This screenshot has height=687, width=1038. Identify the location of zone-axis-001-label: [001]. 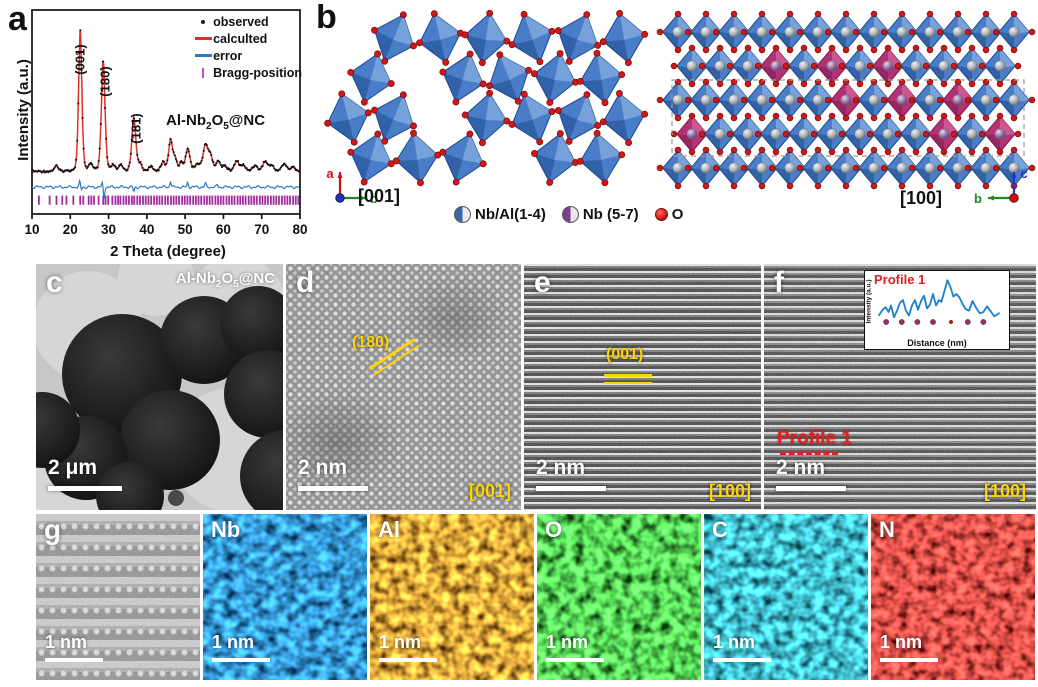
(379, 196).